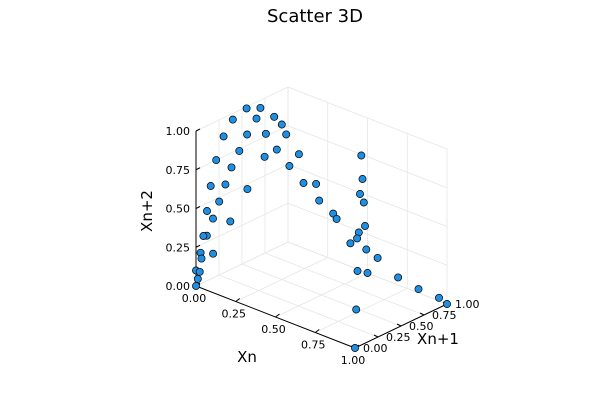  What do you see at coordinates (194, 298) in the screenshot?
I see `x-tick-label: 0.00` at bounding box center [194, 298].